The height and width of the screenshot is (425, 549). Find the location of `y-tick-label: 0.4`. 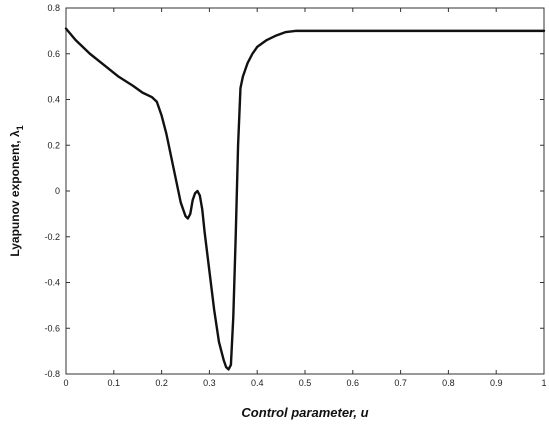

y-tick-label: 0.4 is located at coordinates (53, 100).